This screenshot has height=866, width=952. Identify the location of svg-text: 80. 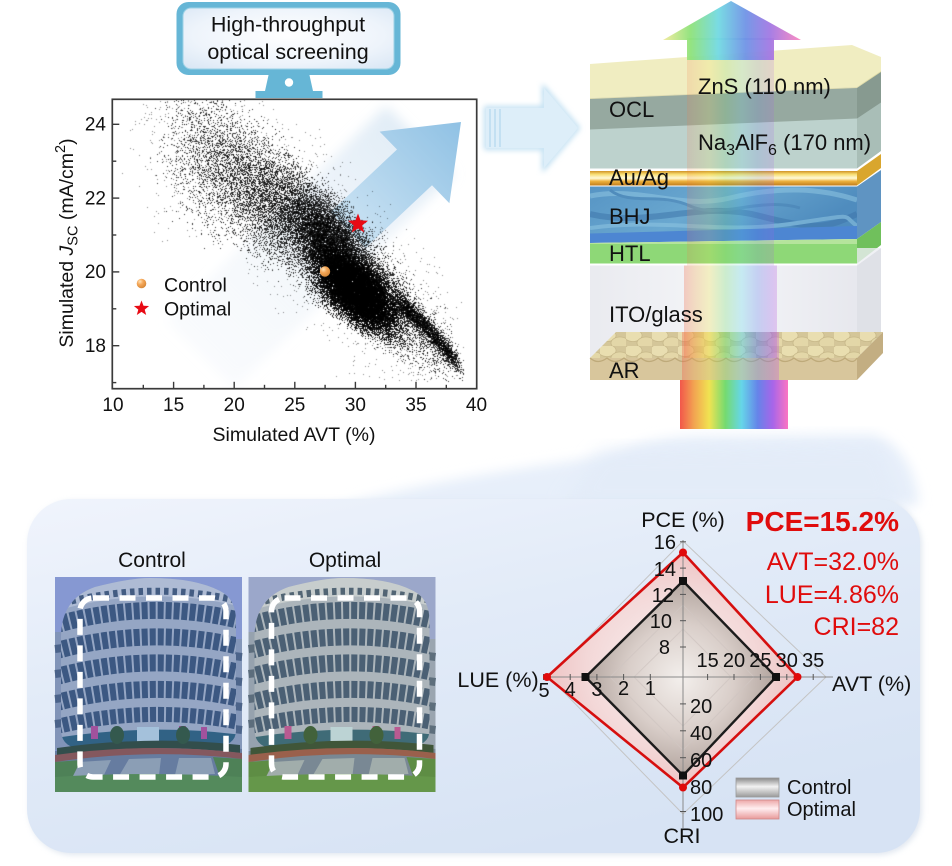
(701, 788).